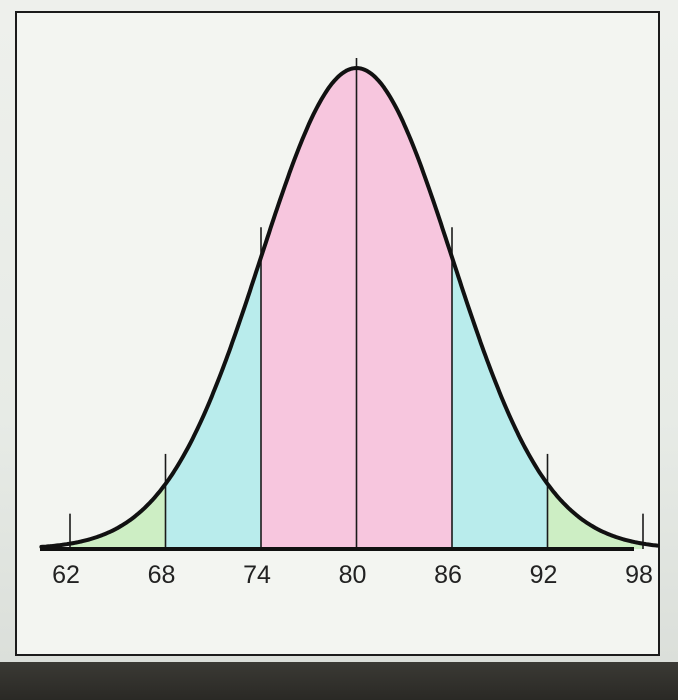 This screenshot has height=700, width=678. Describe the element at coordinates (448, 575) in the screenshot. I see `tick-label-86: 86` at that location.